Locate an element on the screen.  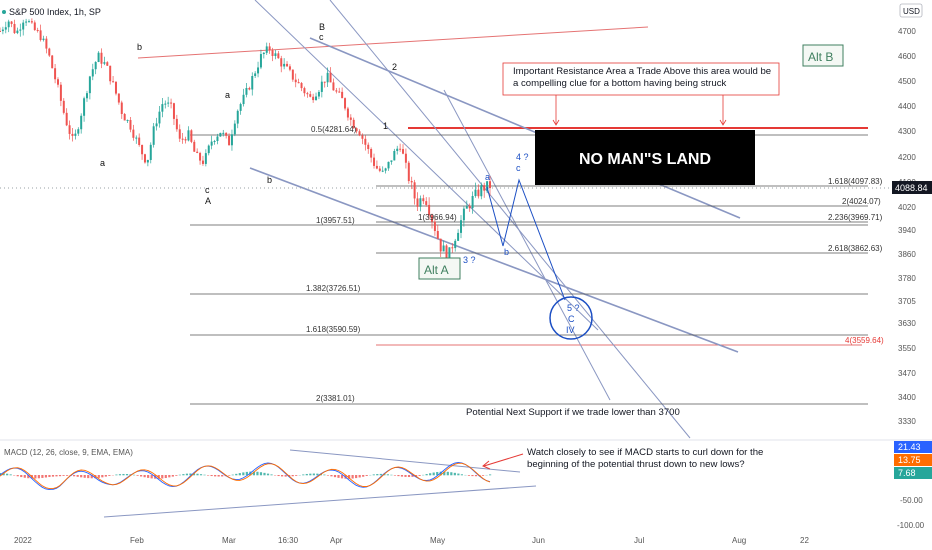
wave-label: A is located at coordinates (208, 201).